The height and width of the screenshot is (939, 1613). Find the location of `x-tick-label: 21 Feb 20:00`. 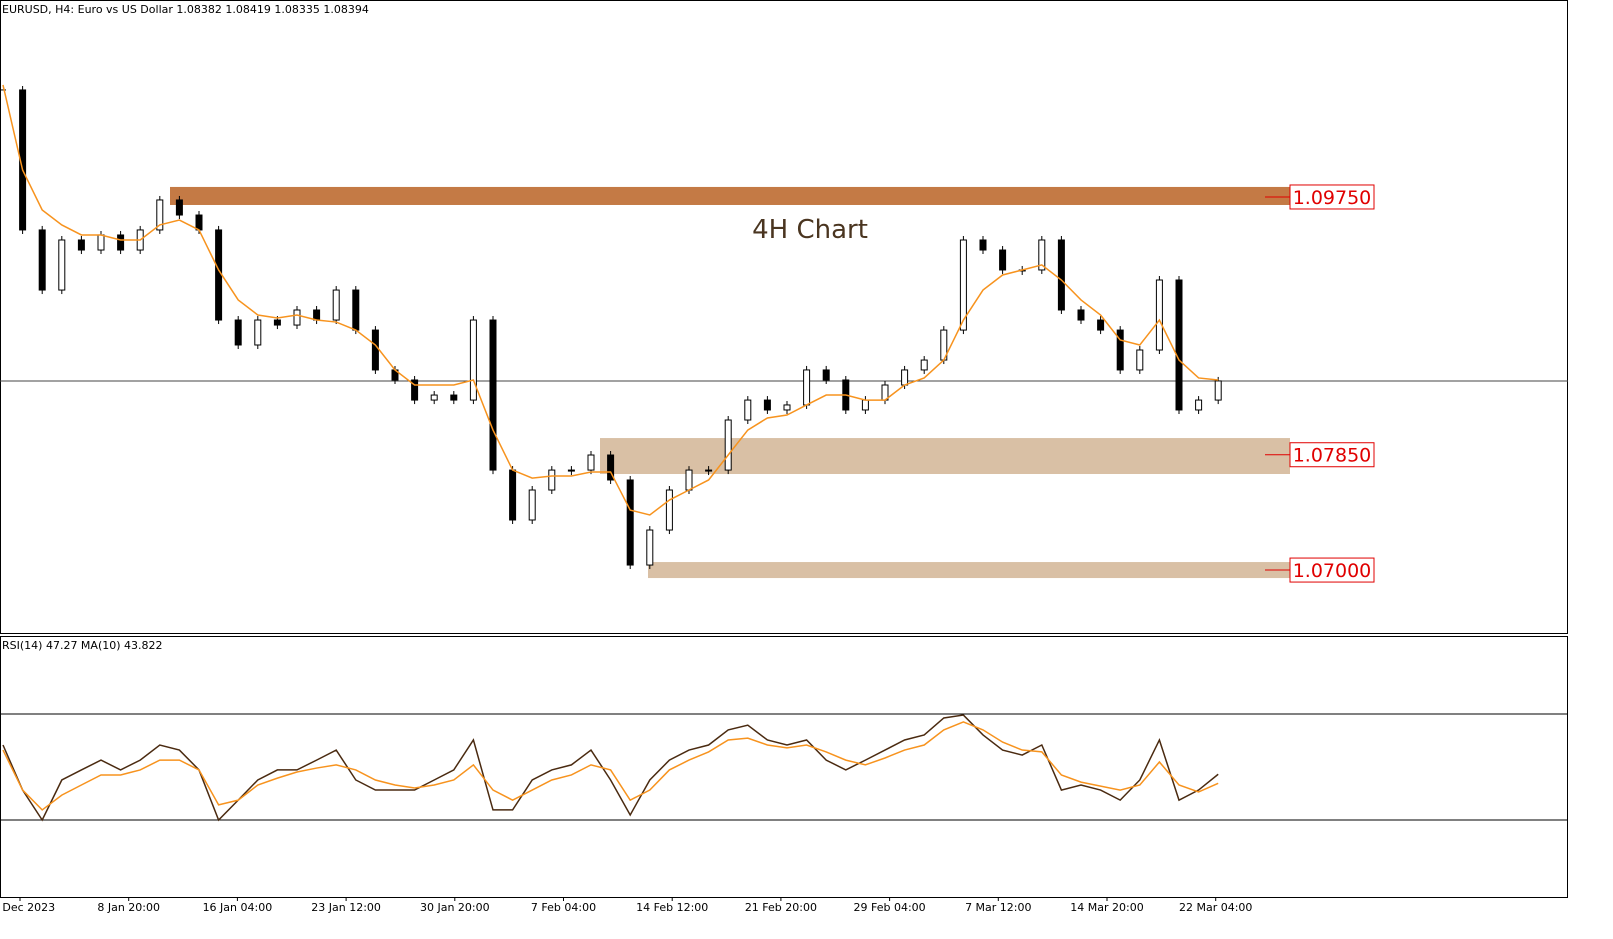

x-tick-label: 21 Feb 20:00 is located at coordinates (781, 907).